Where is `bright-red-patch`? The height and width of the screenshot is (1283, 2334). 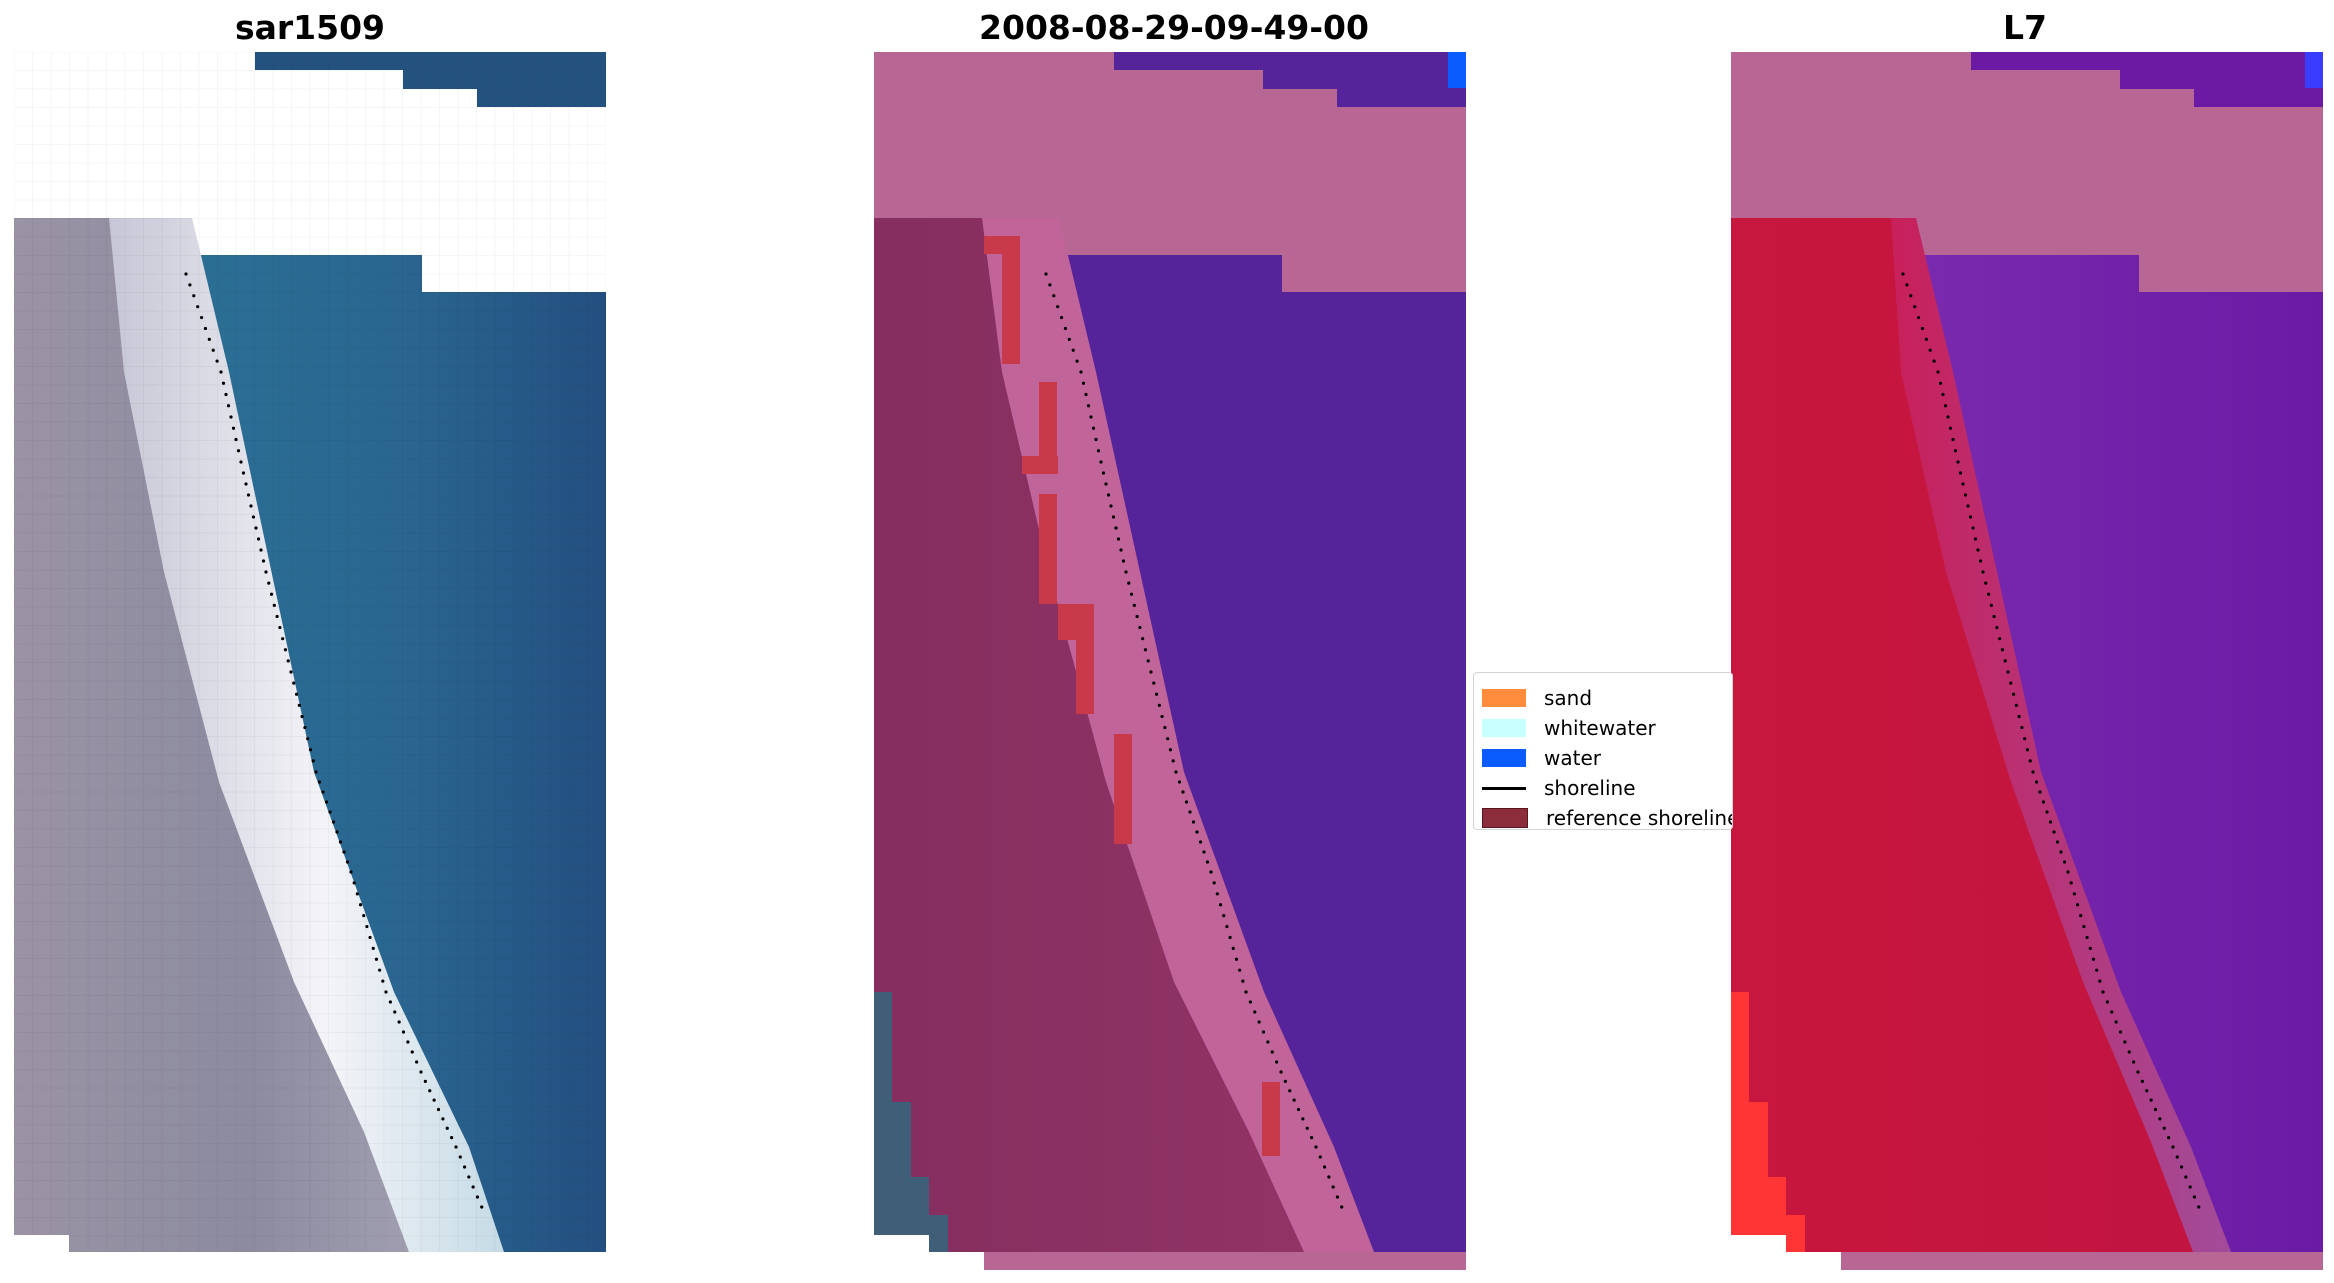
bright-red-patch is located at coordinates (1768, 1122).